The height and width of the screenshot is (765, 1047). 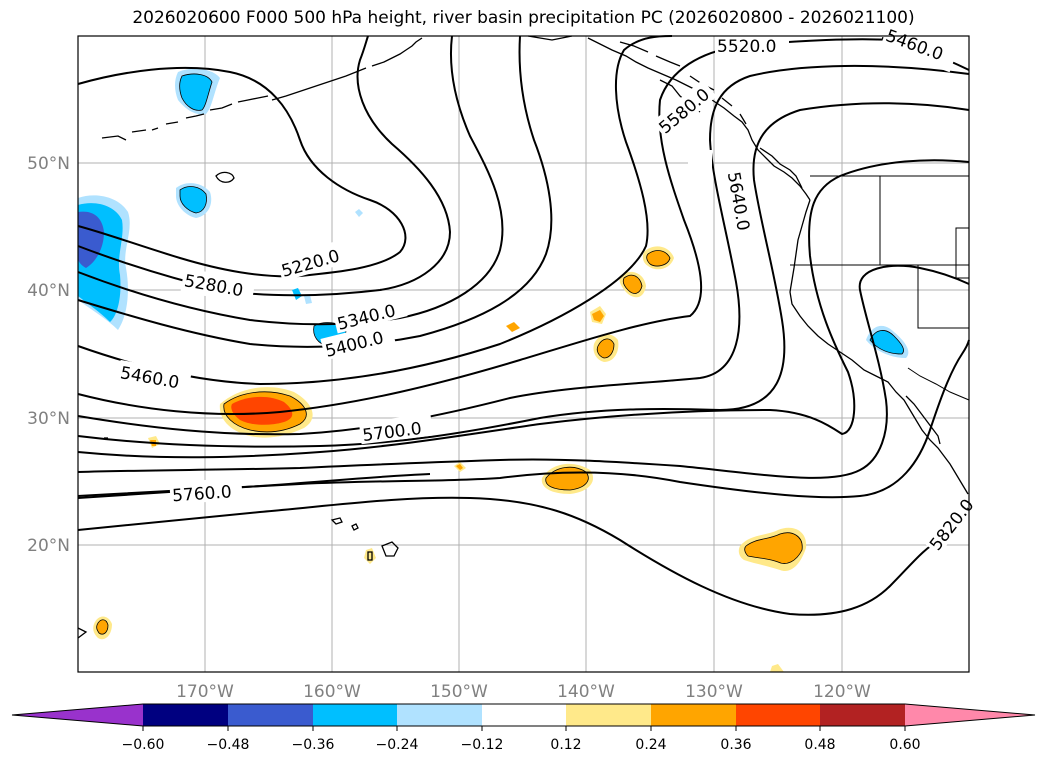 I want to click on colorbar-extend-min, so click(x=77, y=715).